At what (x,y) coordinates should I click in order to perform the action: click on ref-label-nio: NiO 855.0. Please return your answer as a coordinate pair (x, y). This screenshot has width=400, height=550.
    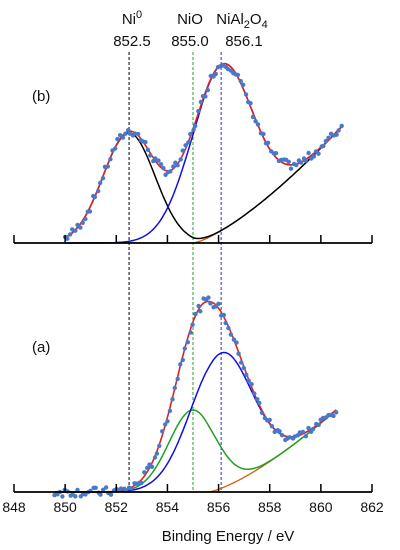
    Looking at the image, I should click on (190, 30).